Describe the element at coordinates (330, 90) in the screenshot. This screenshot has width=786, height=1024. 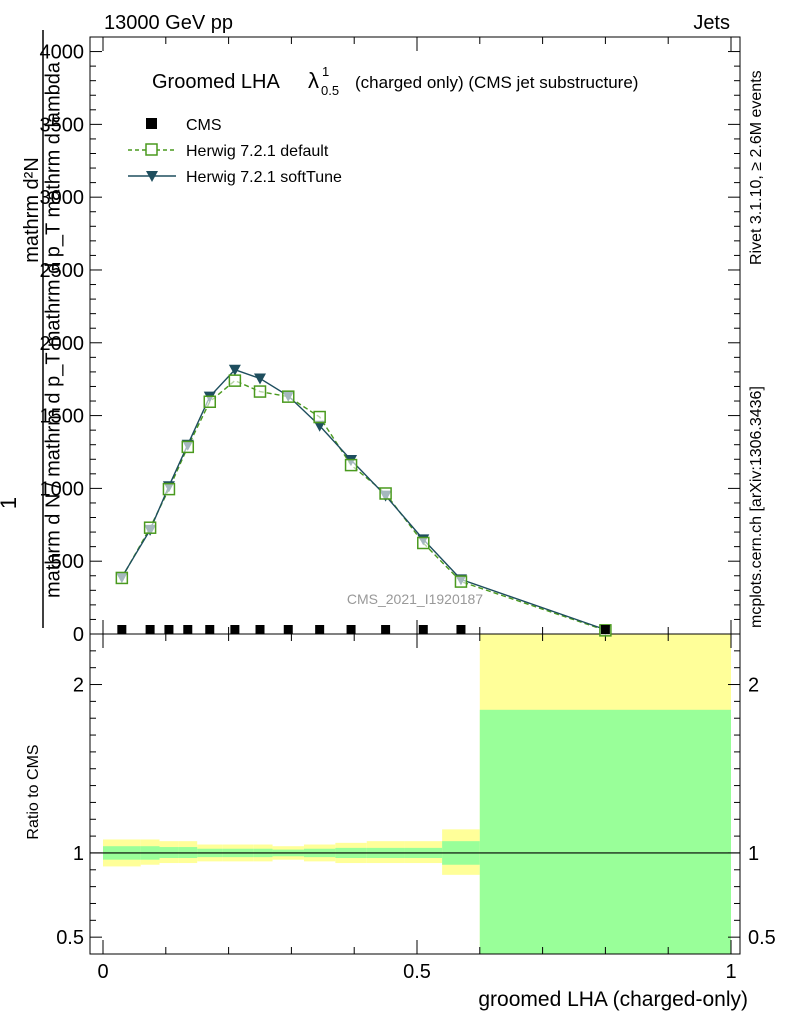
I see `title-subscript: 0.5` at that location.